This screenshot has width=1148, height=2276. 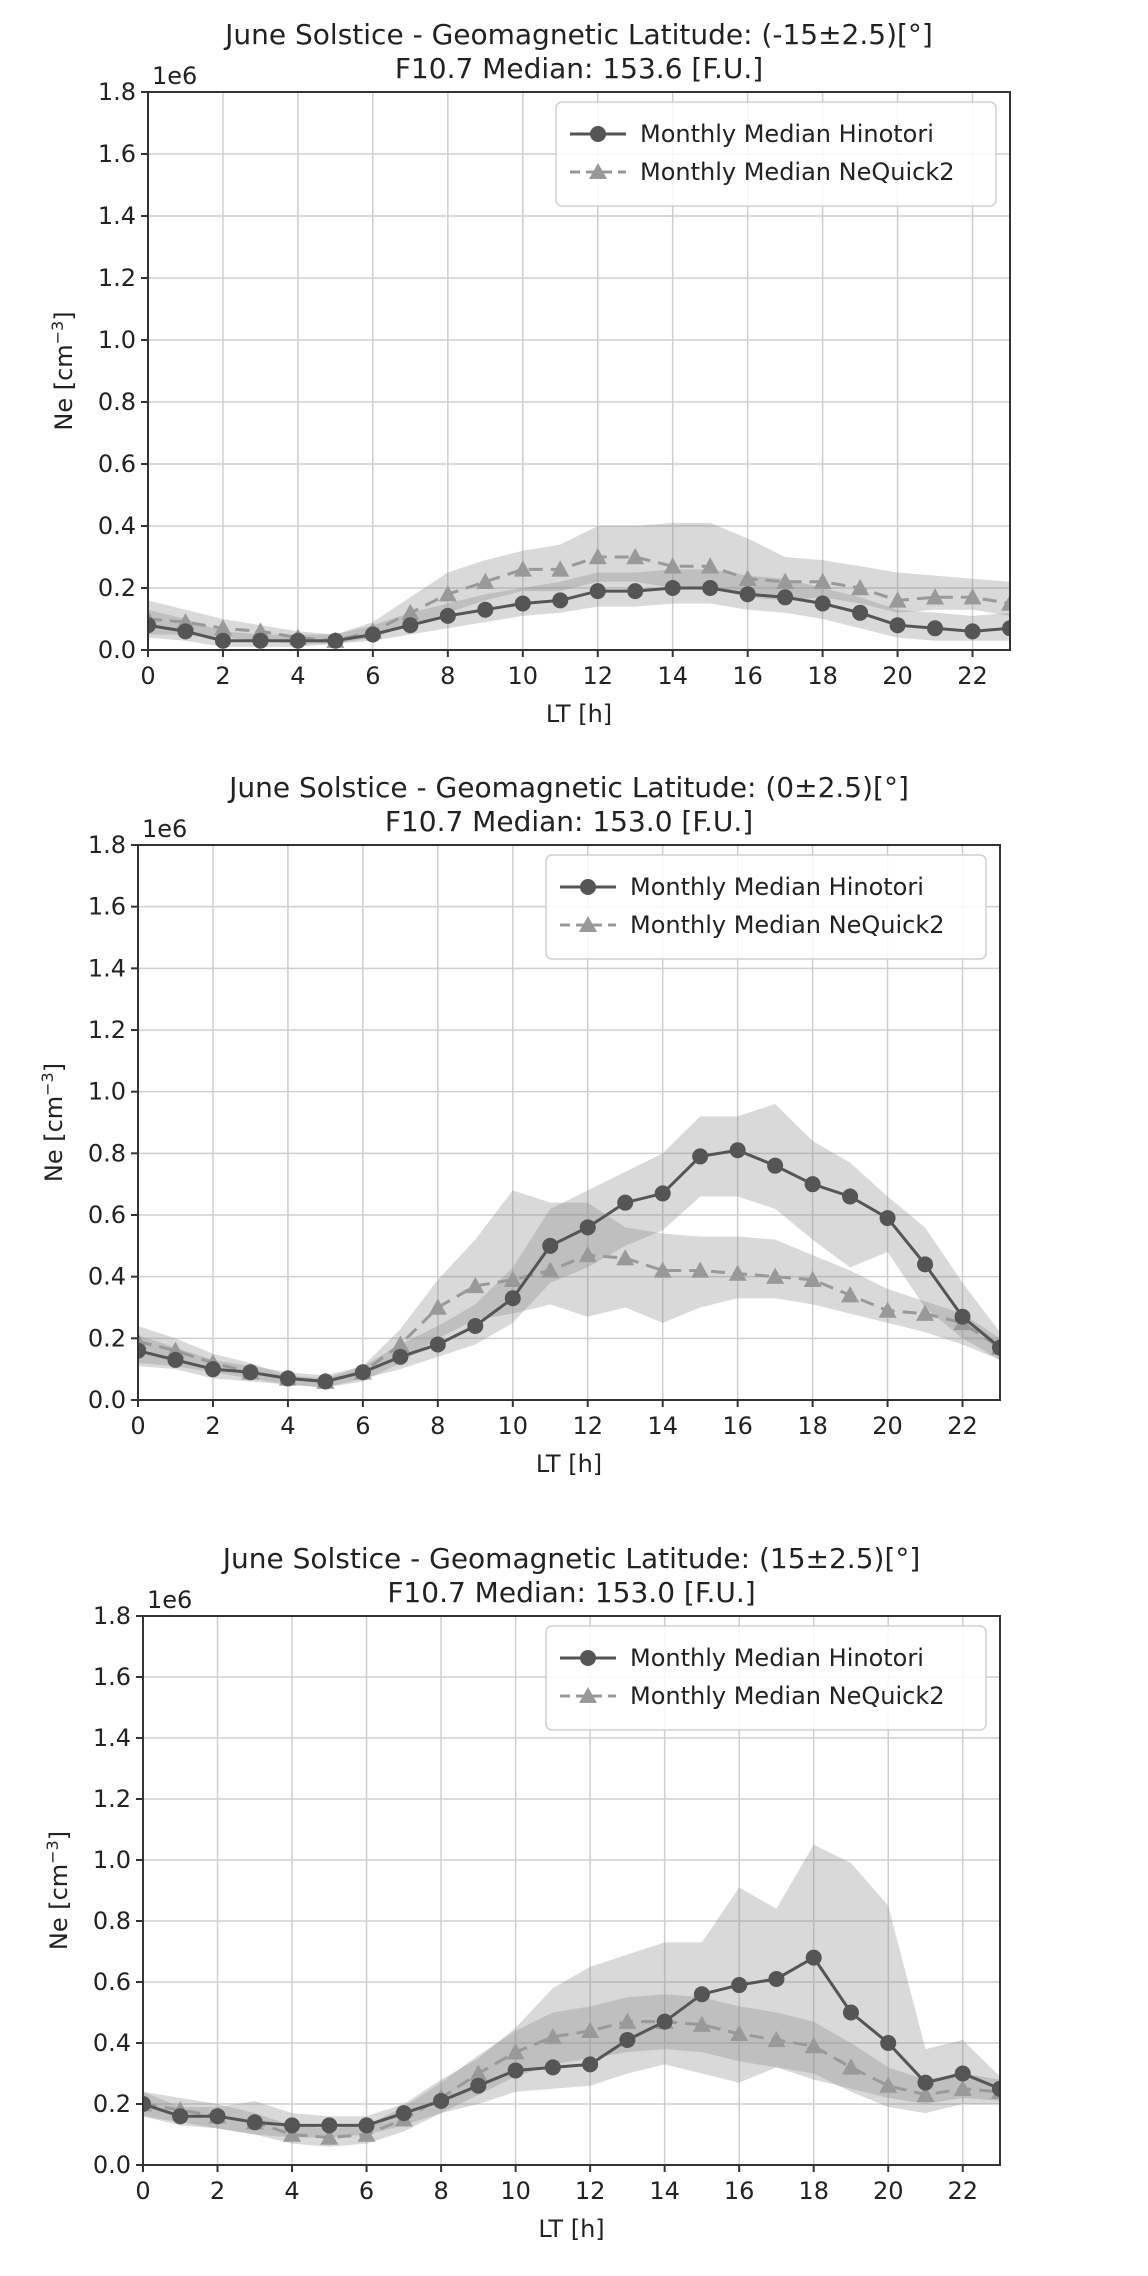 I want to click on y-tick-label: 1.8, so click(x=117, y=92).